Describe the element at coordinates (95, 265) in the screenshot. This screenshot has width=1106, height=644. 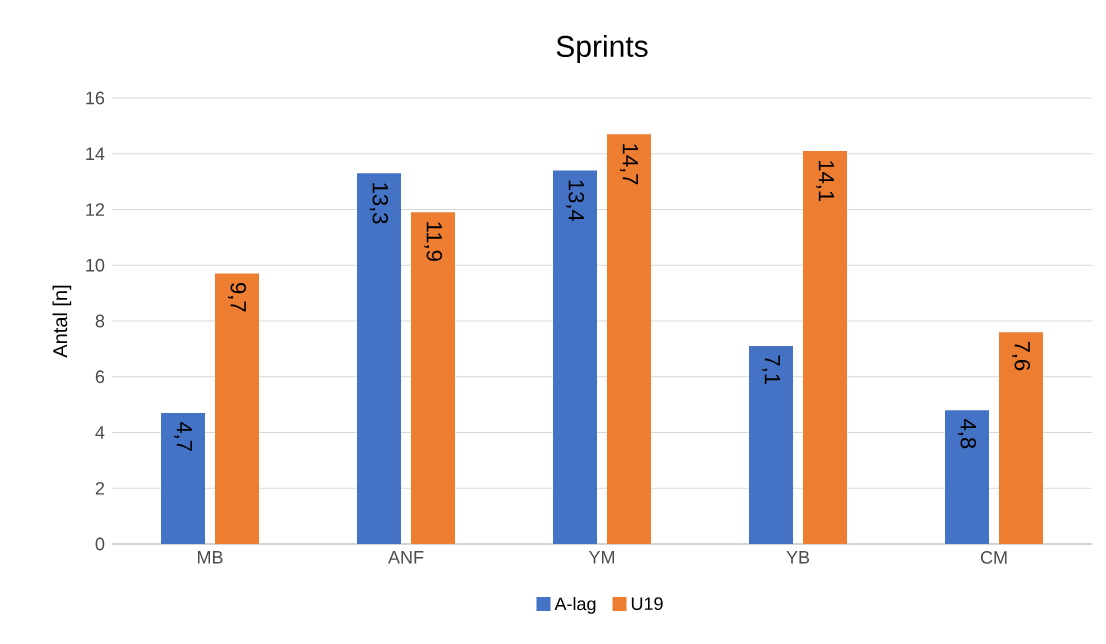
I see `y-tick-label: 10` at that location.